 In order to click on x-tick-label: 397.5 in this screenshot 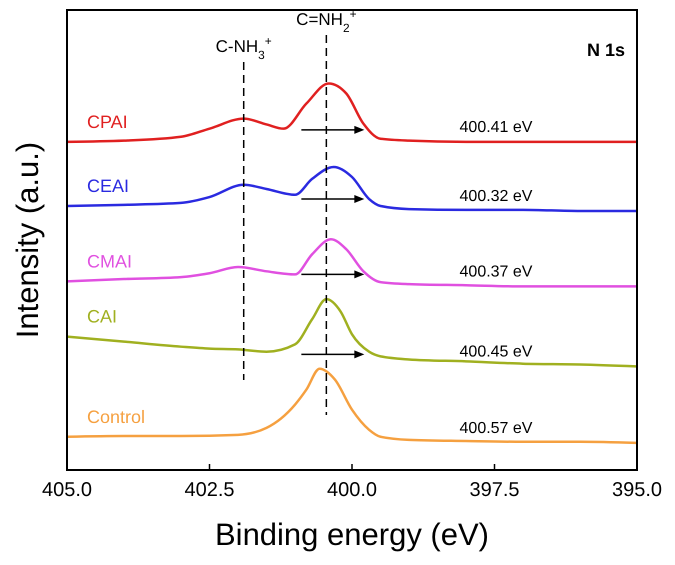, I will do `click(494, 490)`.